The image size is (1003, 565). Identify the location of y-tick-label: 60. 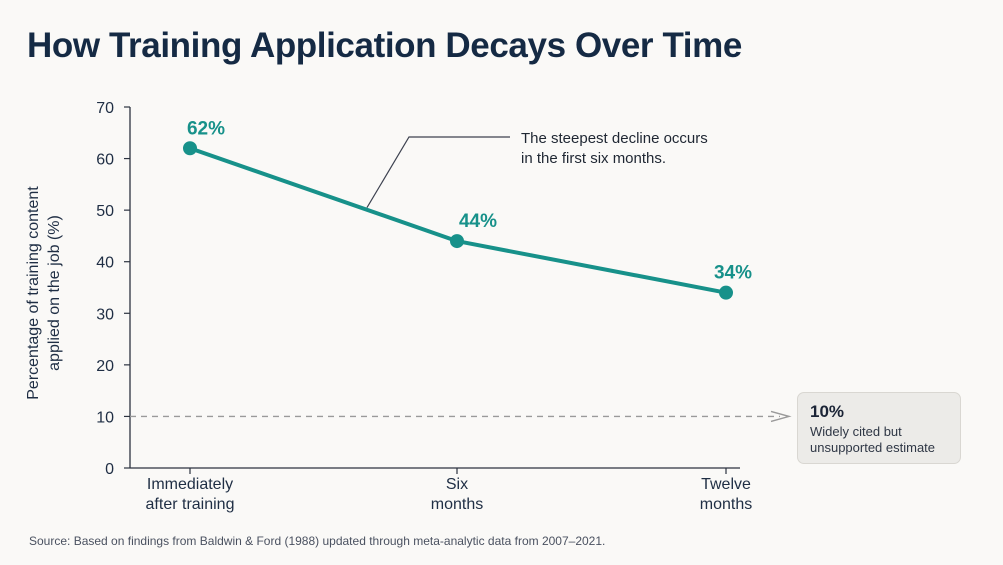
(105, 160).